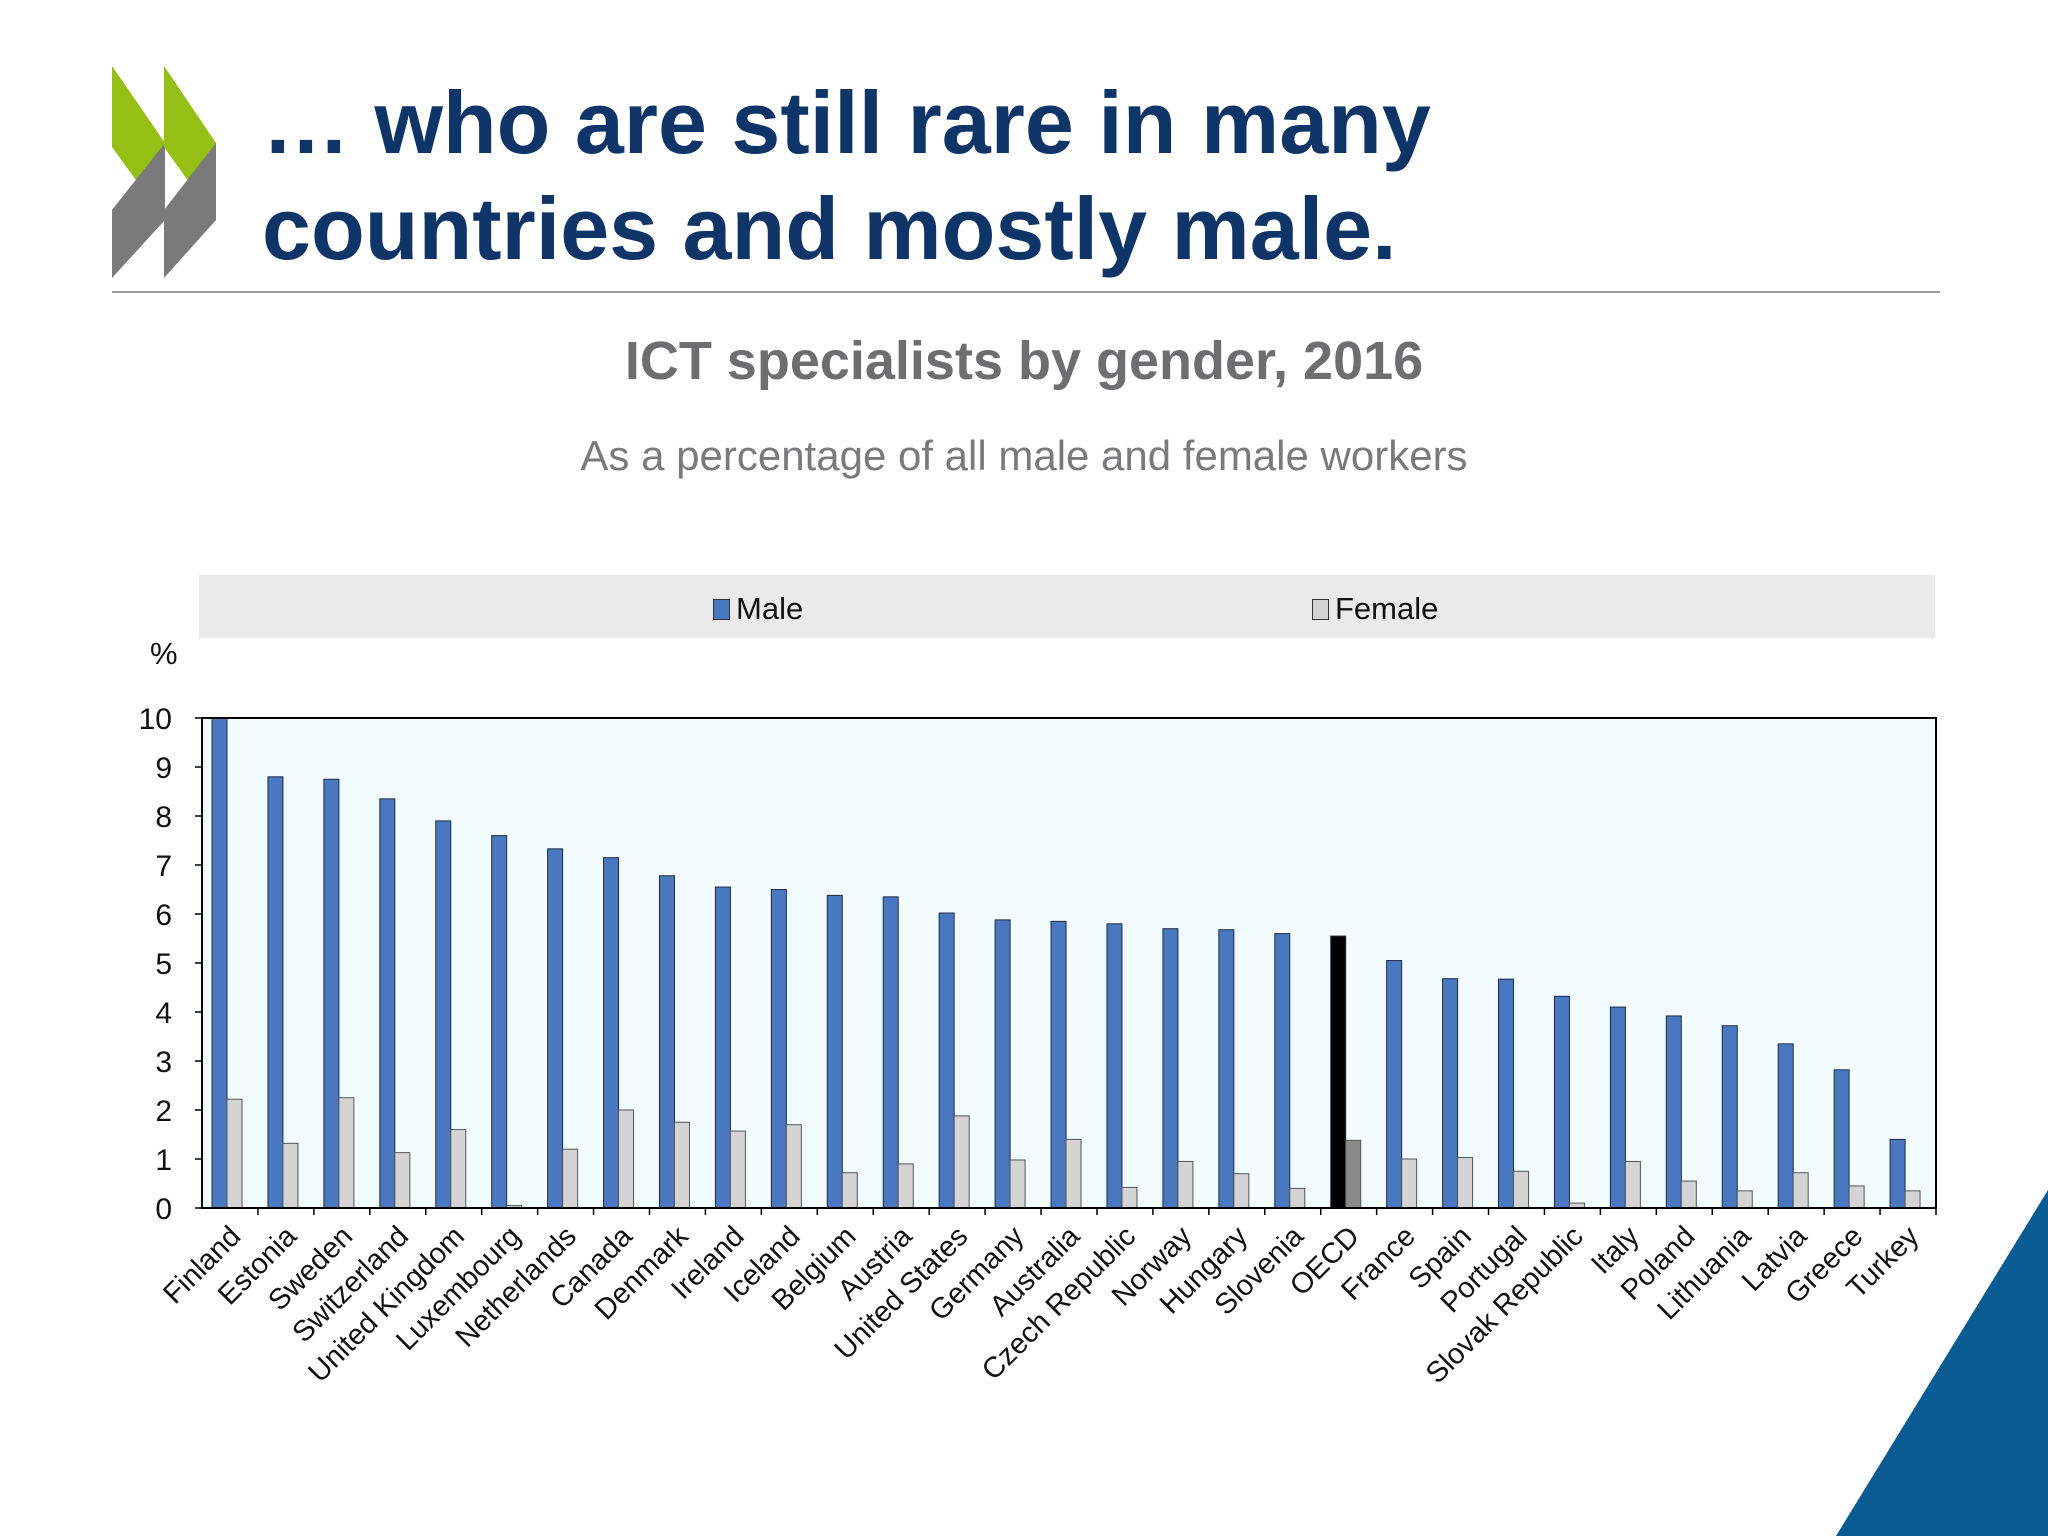 This screenshot has width=2048, height=1536. I want to click on y-tick-label: 0, so click(163, 1209).